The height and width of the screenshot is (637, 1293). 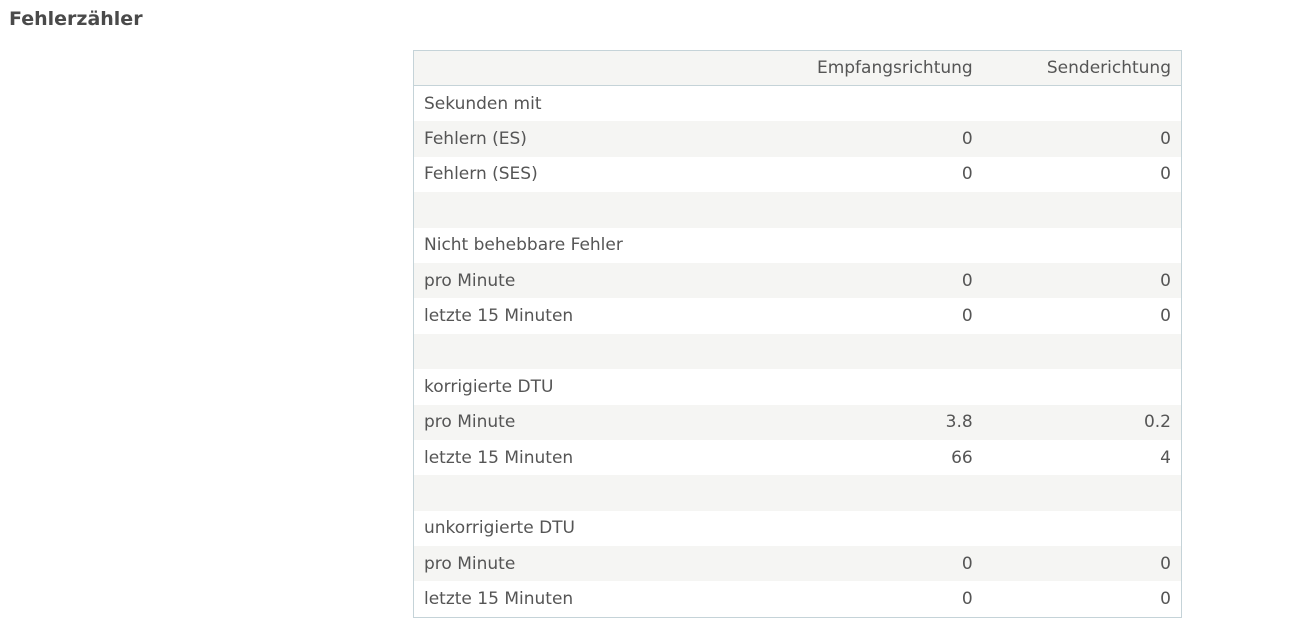 I want to click on table-row: unkorrigierte DTU, so click(x=797, y=528).